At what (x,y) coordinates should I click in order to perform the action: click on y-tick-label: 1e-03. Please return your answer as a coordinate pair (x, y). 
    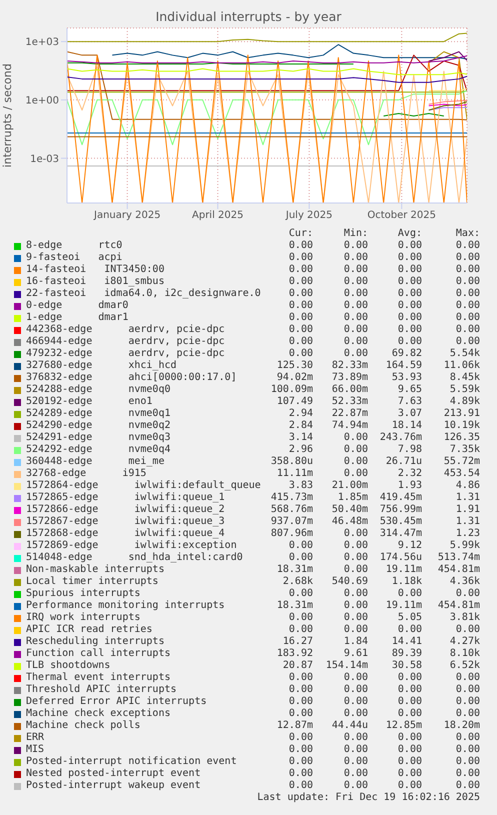
    Looking at the image, I should click on (44, 159).